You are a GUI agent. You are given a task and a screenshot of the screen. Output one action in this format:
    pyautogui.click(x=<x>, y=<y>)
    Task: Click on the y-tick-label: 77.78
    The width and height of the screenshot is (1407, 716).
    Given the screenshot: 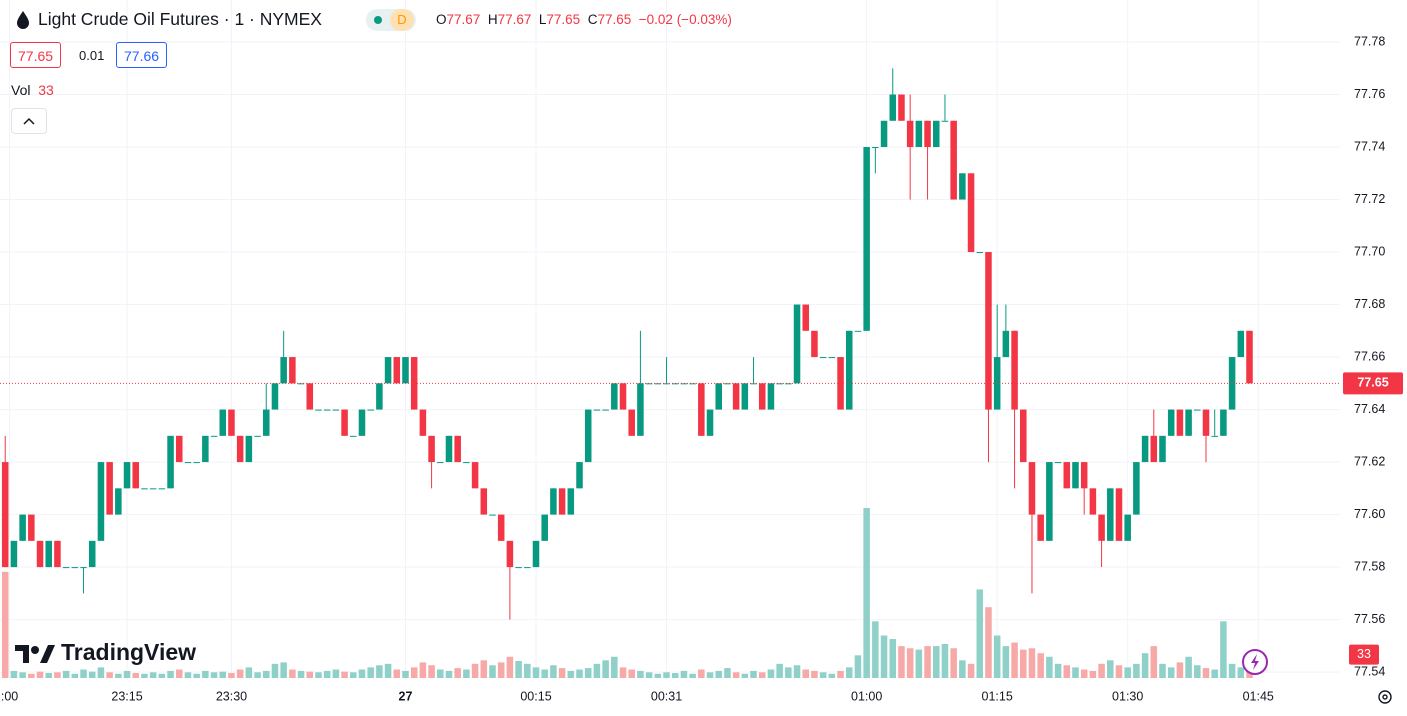 What is the action you would take?
    pyautogui.click(x=1369, y=41)
    